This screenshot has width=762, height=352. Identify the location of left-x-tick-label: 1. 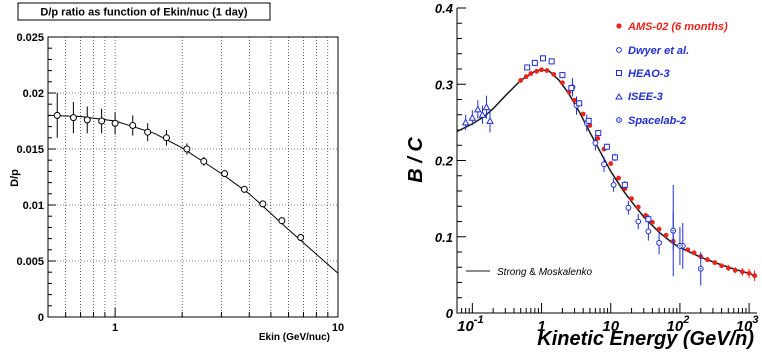
(115, 328).